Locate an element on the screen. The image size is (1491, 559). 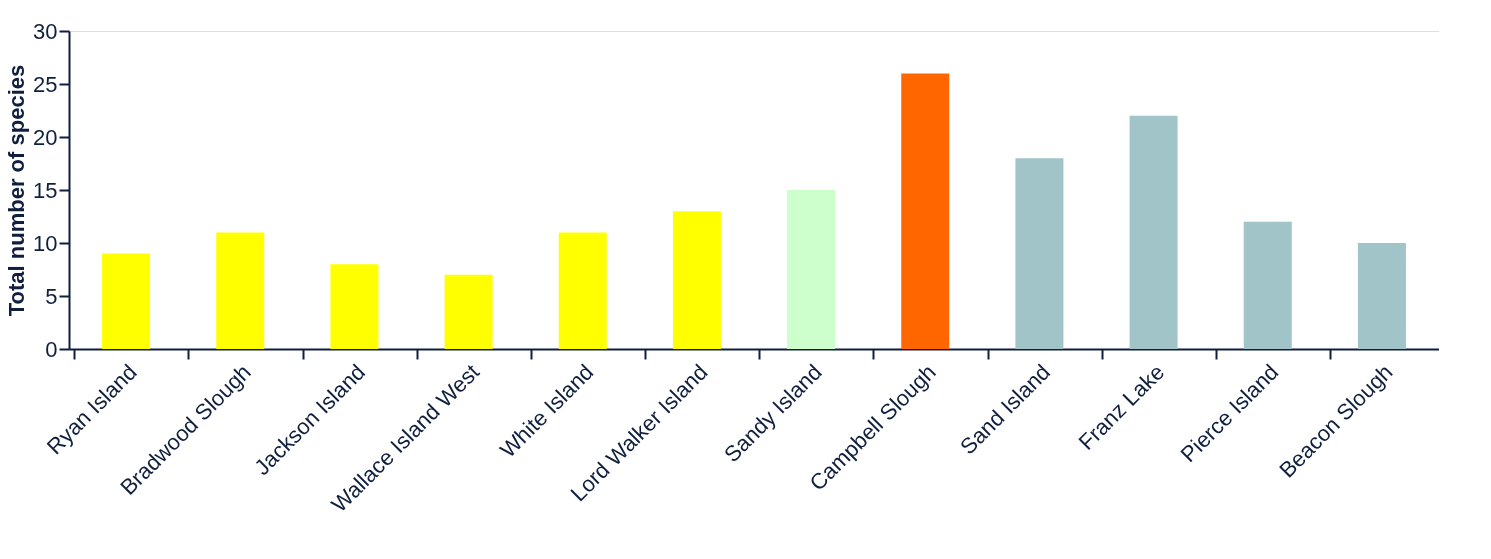
y-tick-label: 15 is located at coordinates (45, 190).